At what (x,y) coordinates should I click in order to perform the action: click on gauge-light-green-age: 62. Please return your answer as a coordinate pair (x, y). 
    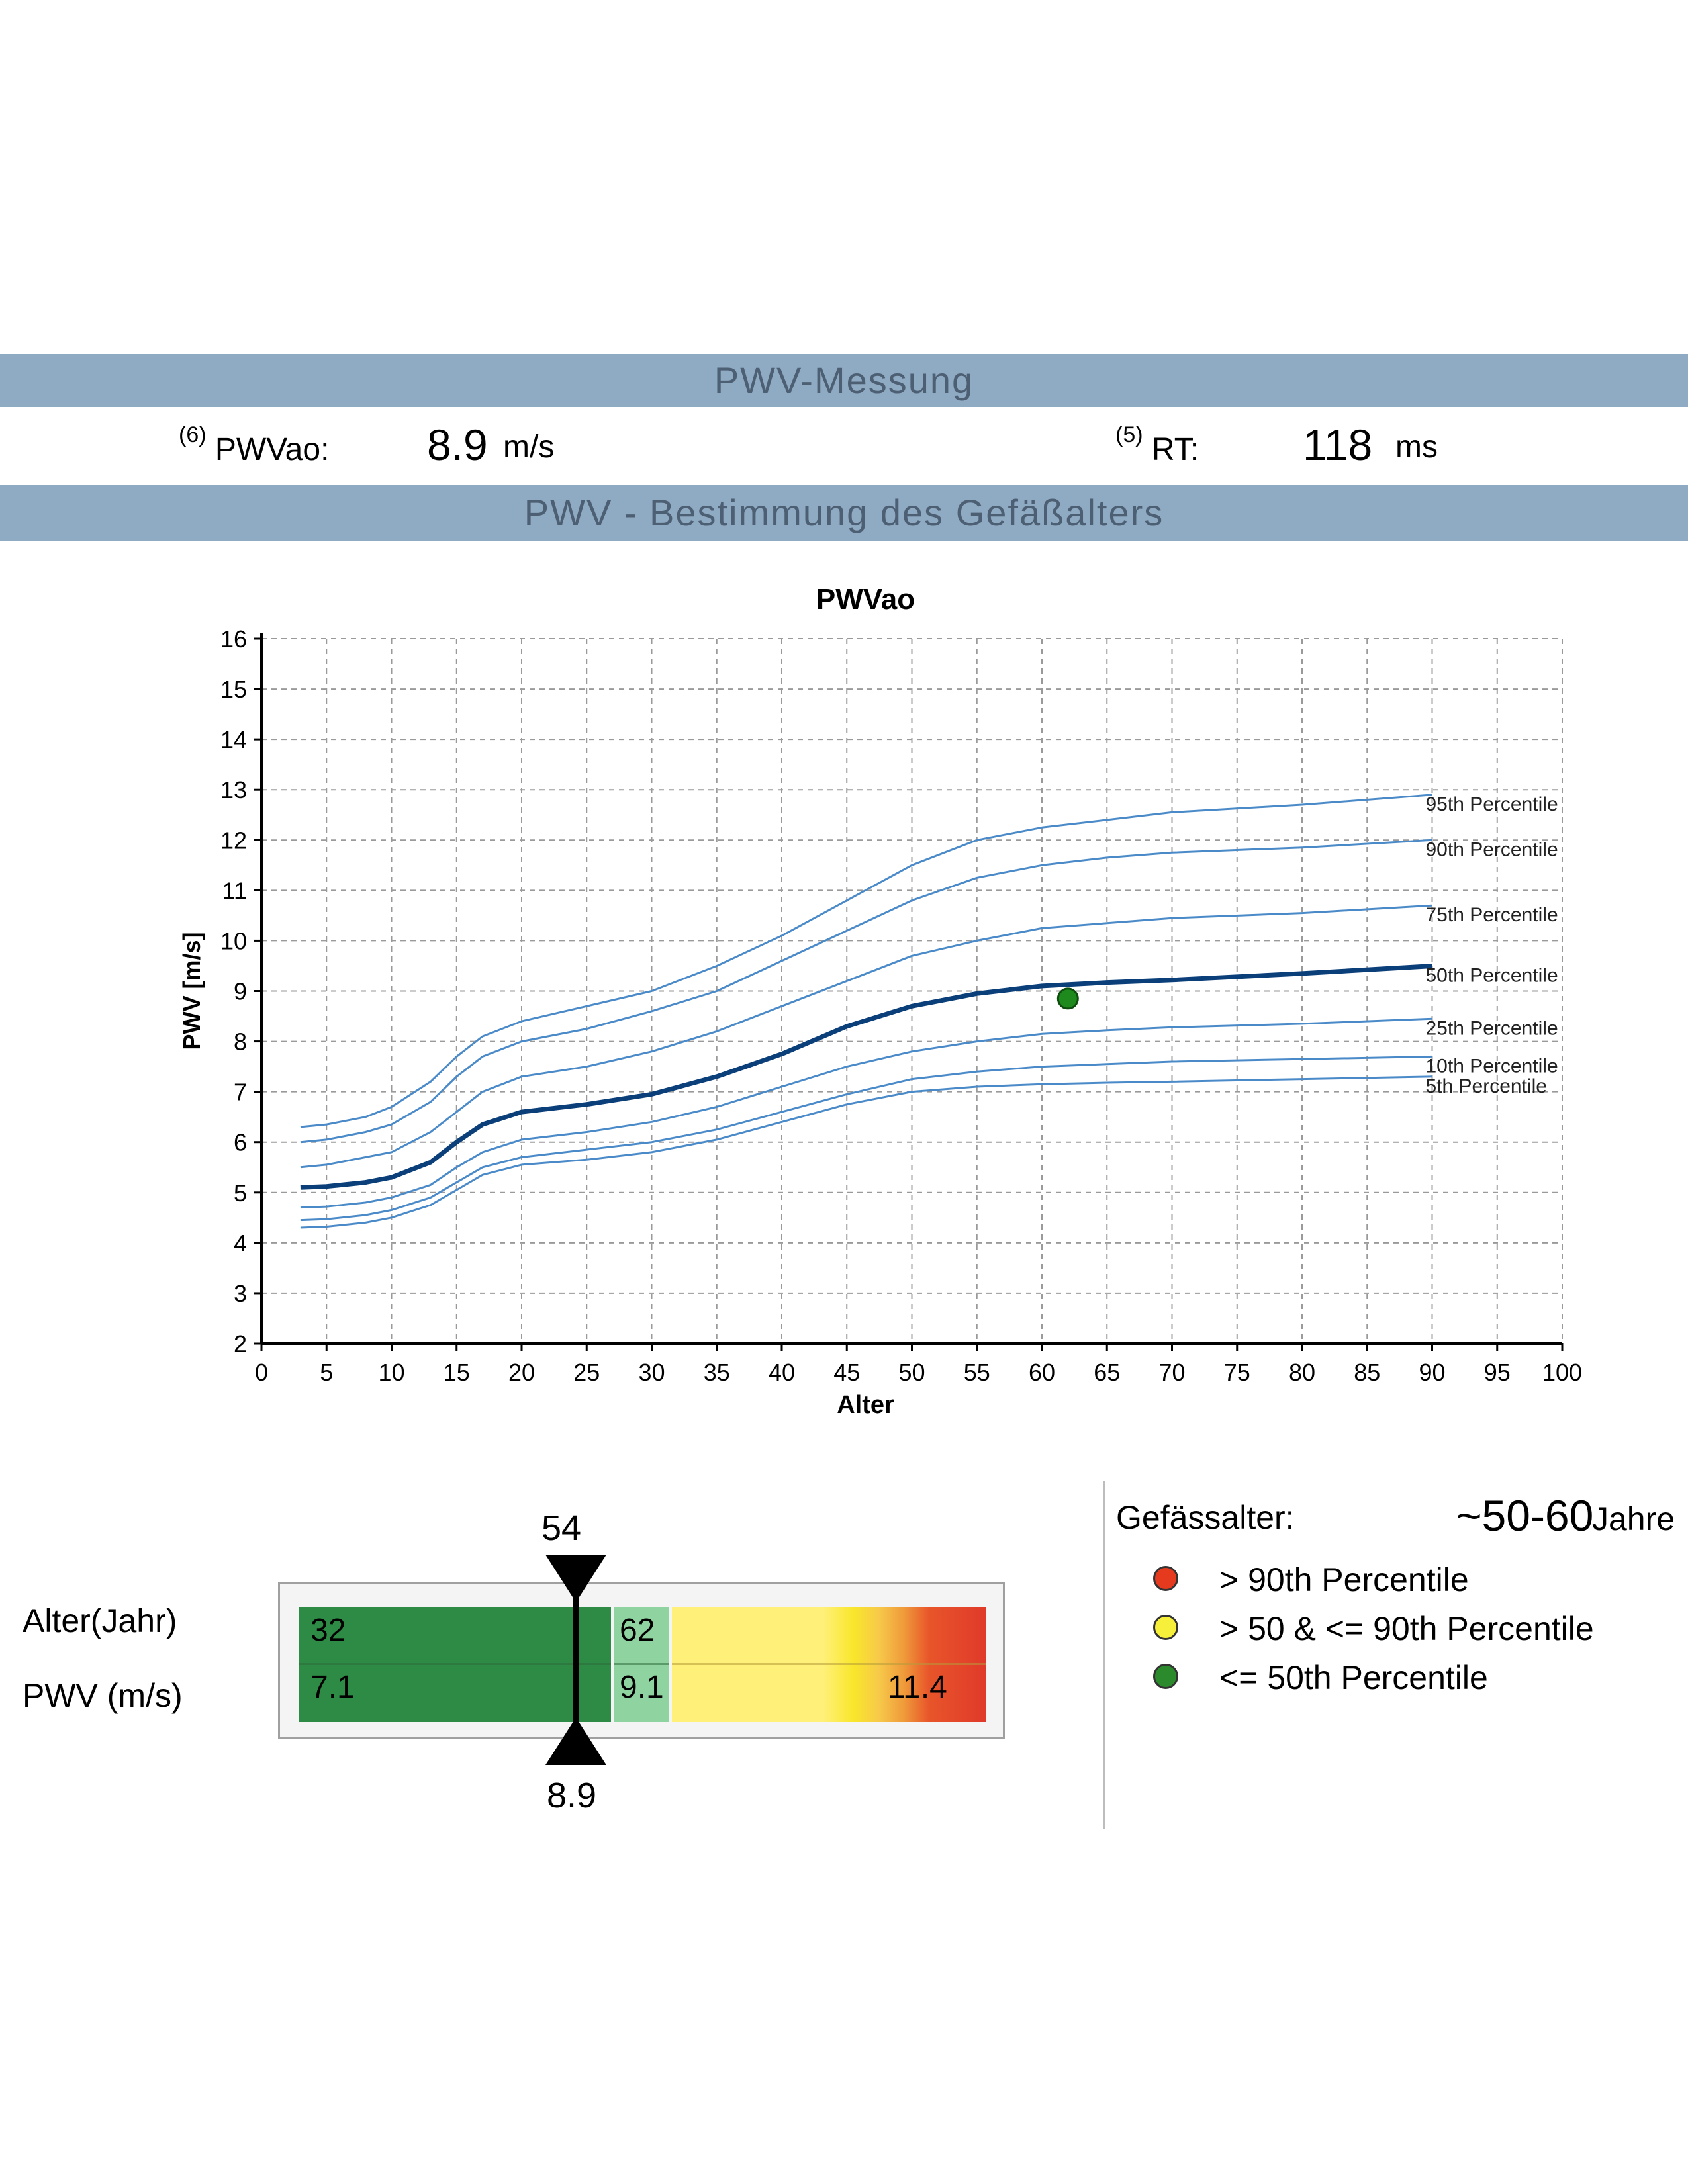
    Looking at the image, I should click on (637, 1630).